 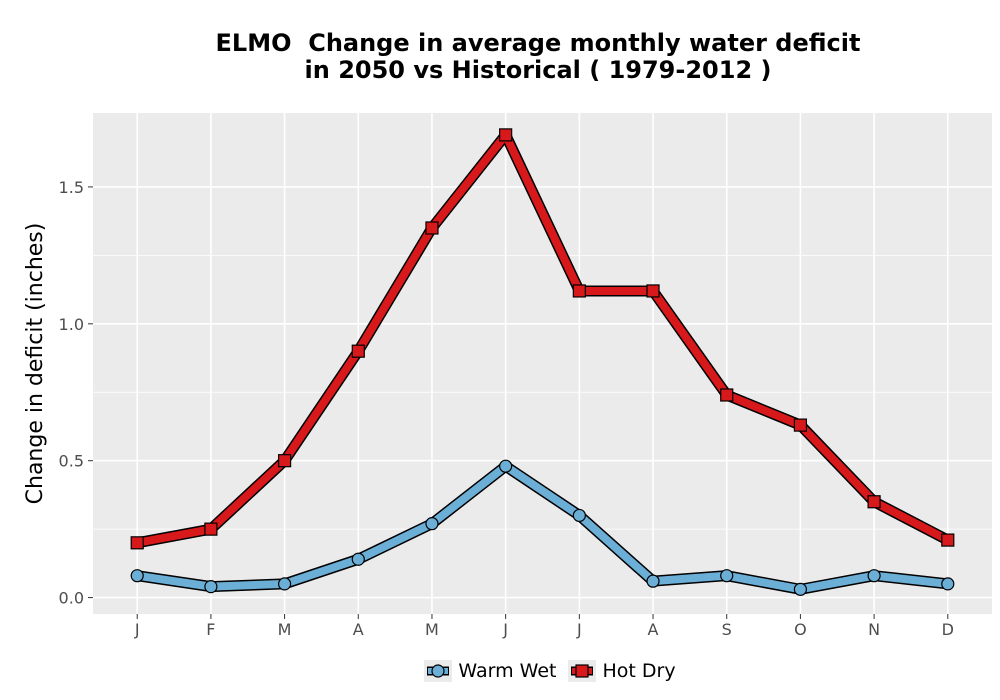 I want to click on y-tick-label: 0.5, so click(x=71, y=461).